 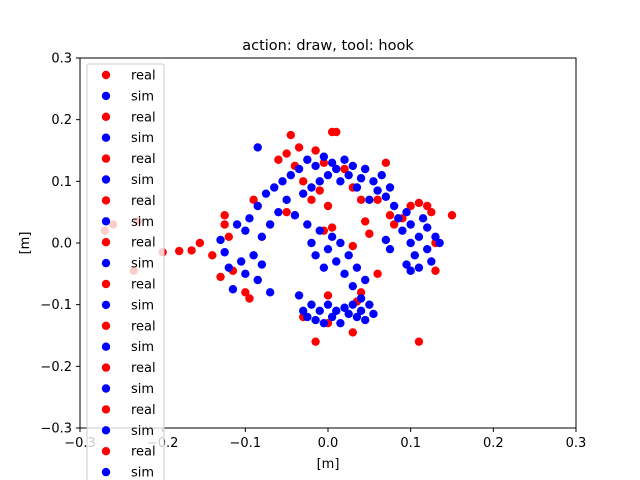 What do you see at coordinates (142, 264) in the screenshot?
I see `legend-label-9: sim` at bounding box center [142, 264].